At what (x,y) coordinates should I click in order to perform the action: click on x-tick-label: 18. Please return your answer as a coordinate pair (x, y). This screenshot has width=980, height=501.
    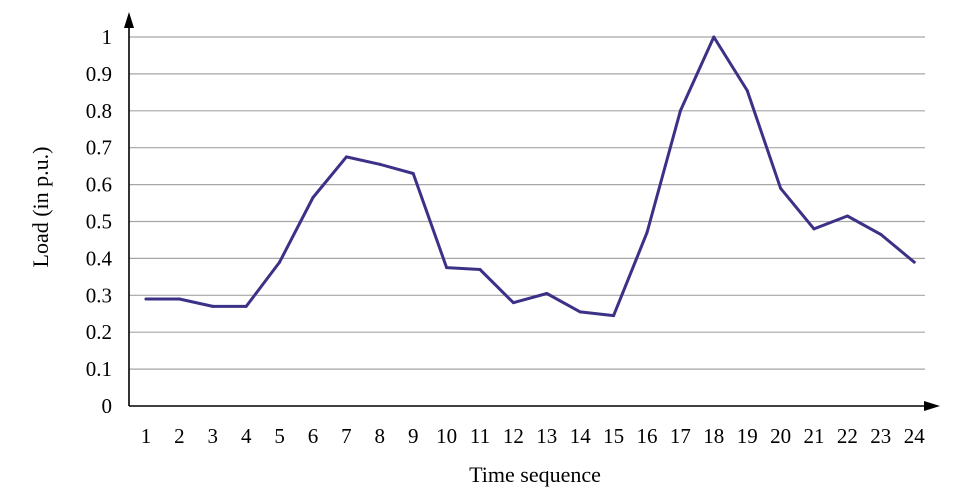
    Looking at the image, I should click on (713, 436).